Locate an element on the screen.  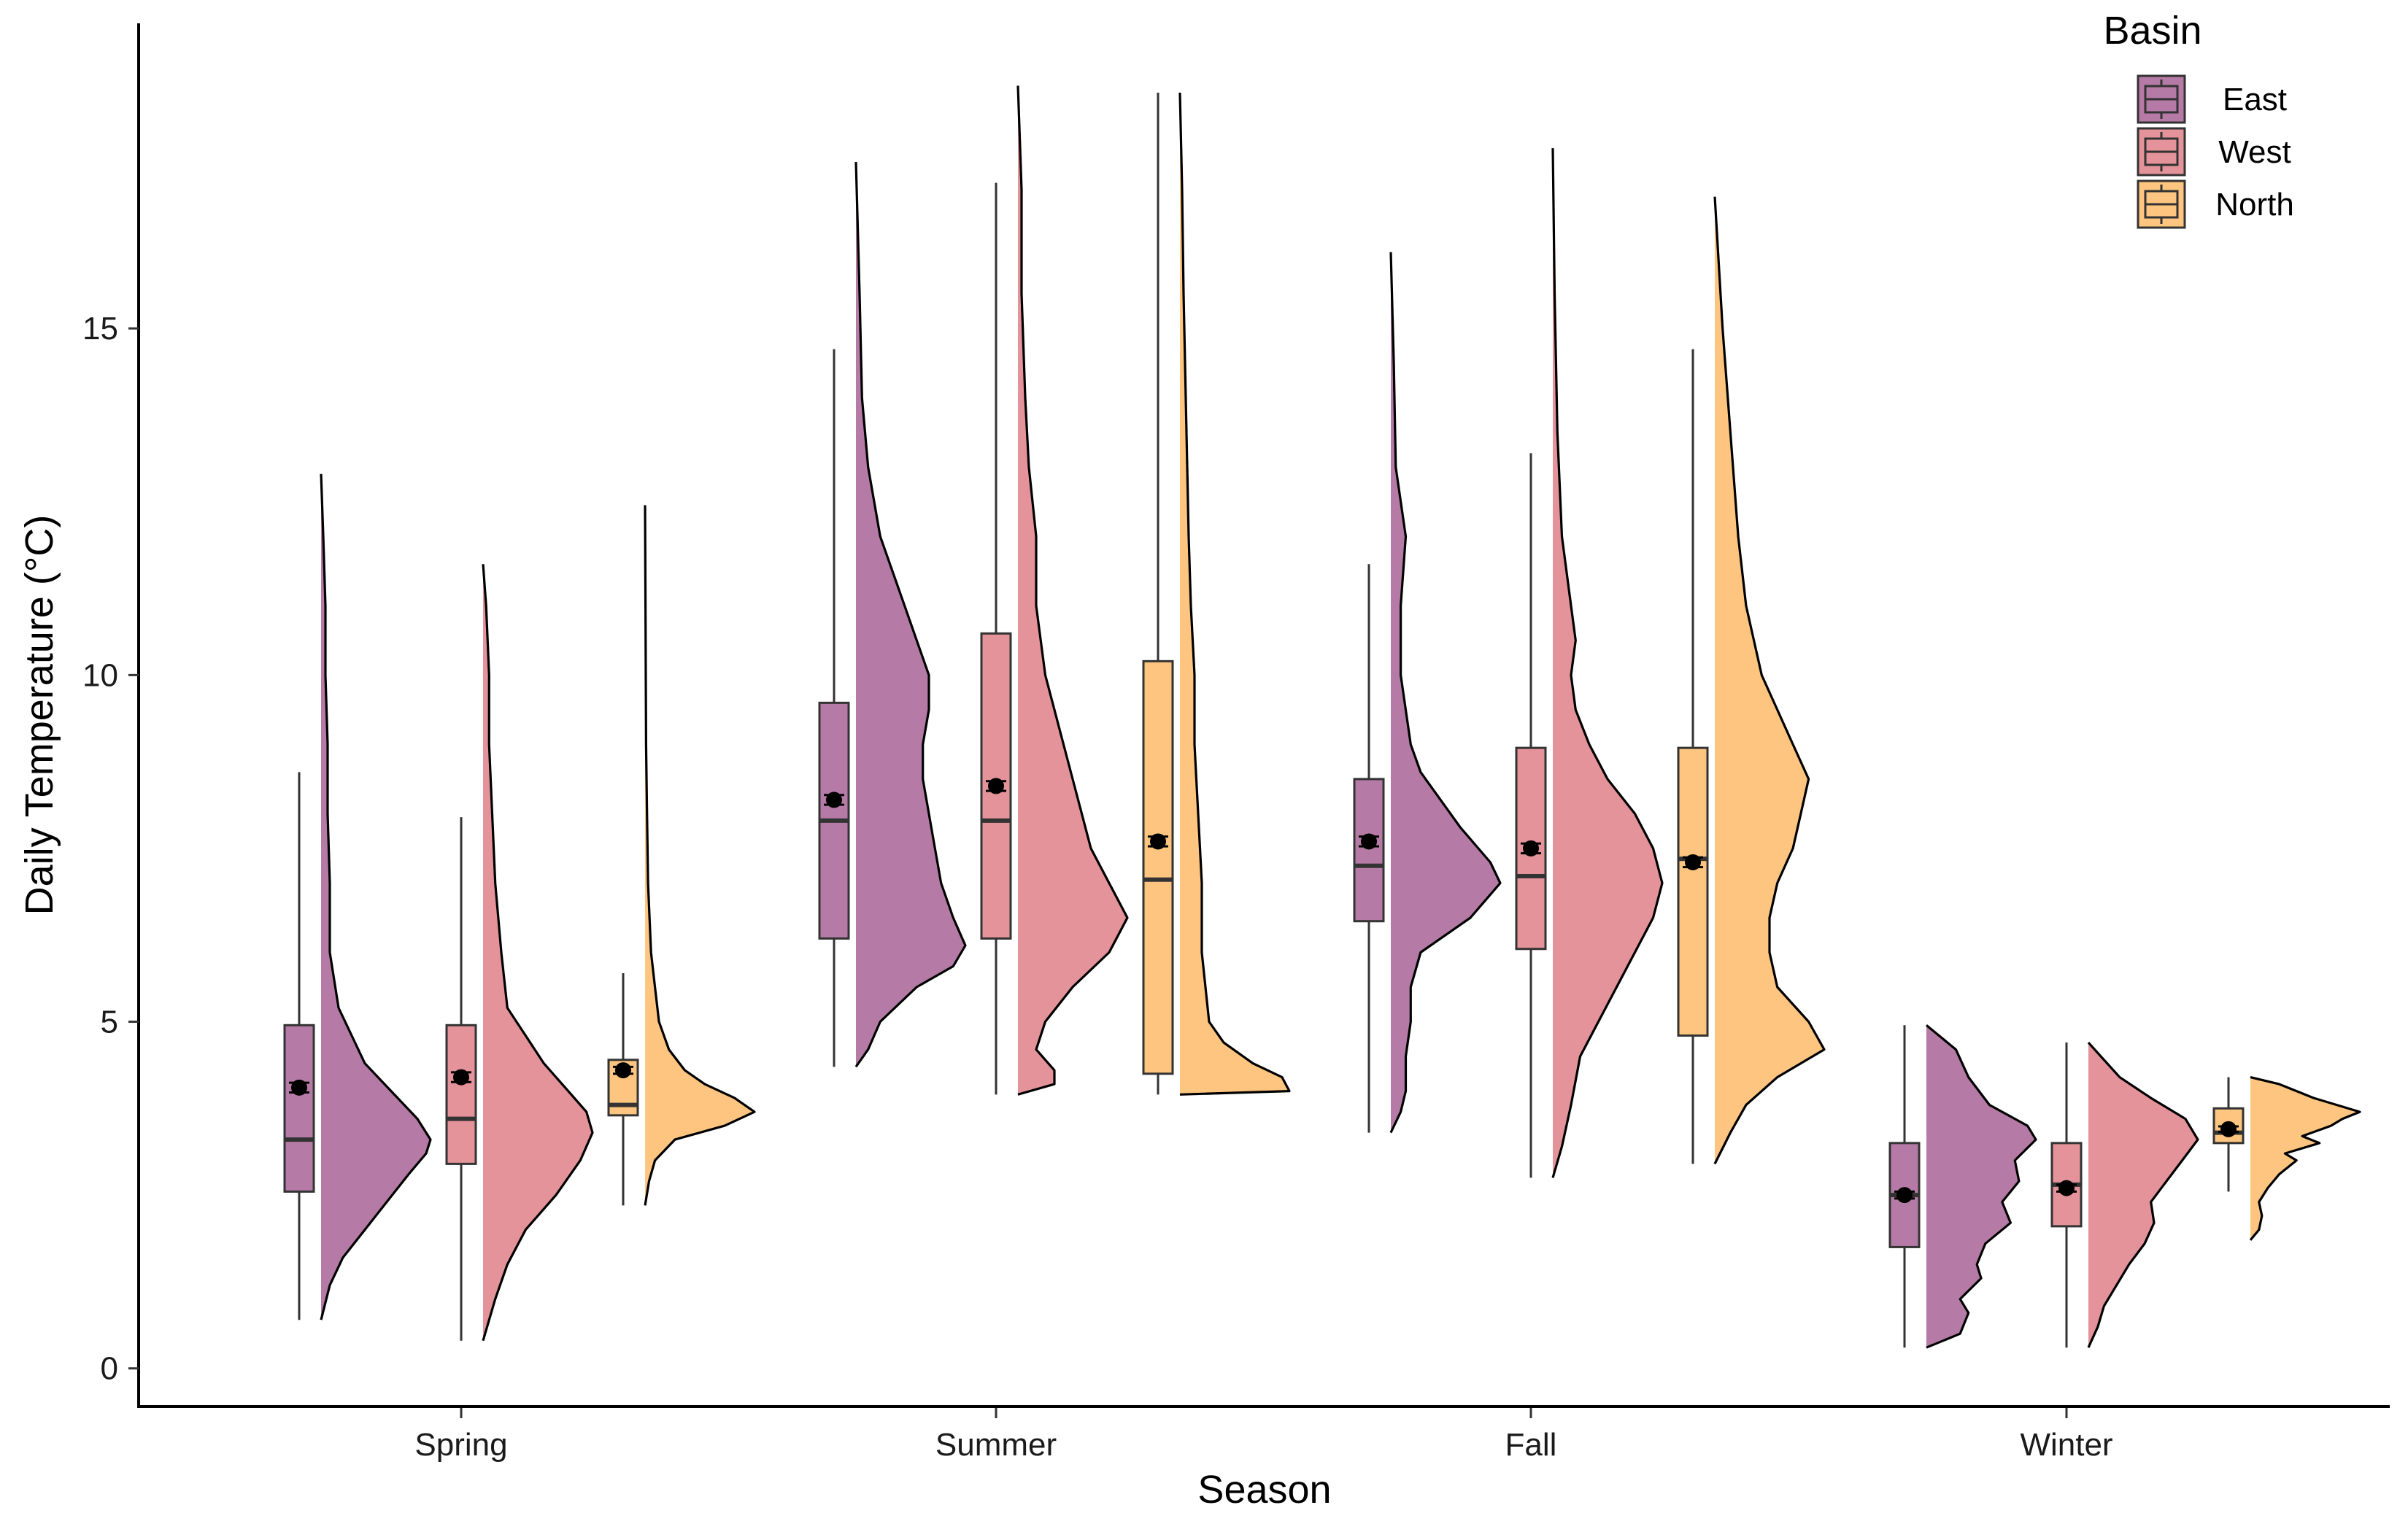
cloud-group-west-summer is located at coordinates (1054, 590).